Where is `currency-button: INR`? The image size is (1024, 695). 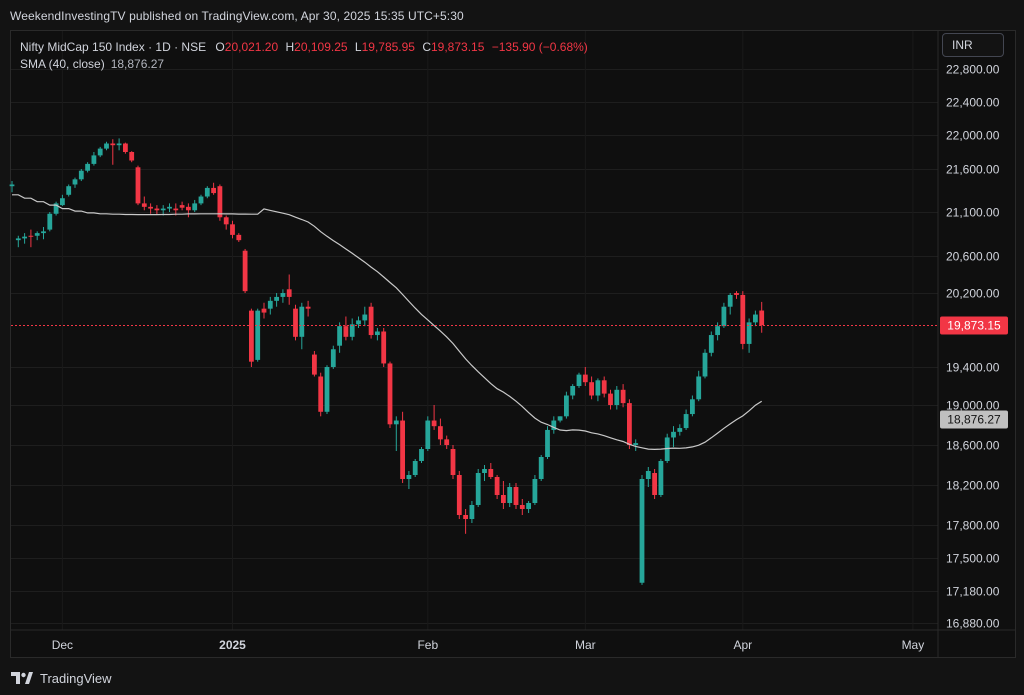 currency-button: INR is located at coordinates (973, 45).